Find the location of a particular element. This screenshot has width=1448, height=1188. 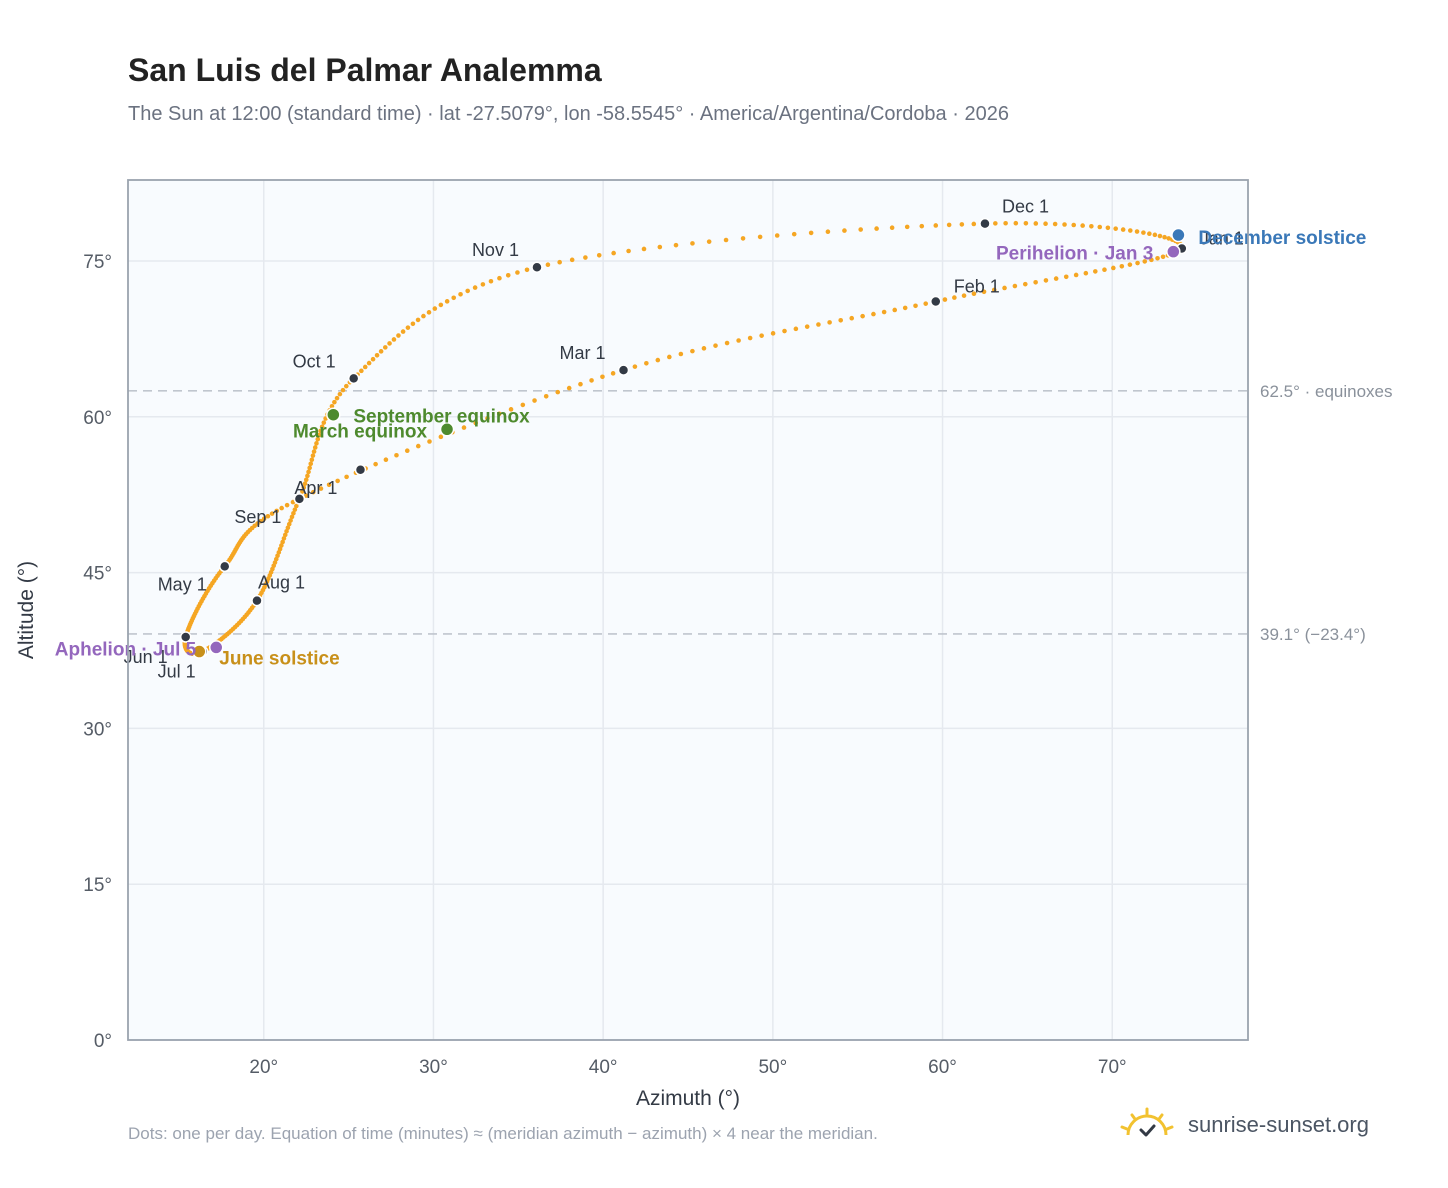

sun-icon is located at coordinates (1147, 1122).